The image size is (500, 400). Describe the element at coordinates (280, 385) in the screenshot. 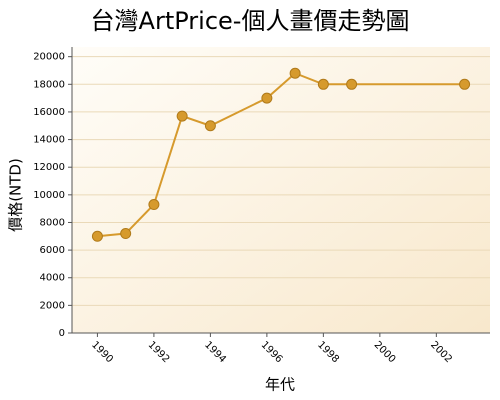

I see `x-axis-label: 年代` at that location.